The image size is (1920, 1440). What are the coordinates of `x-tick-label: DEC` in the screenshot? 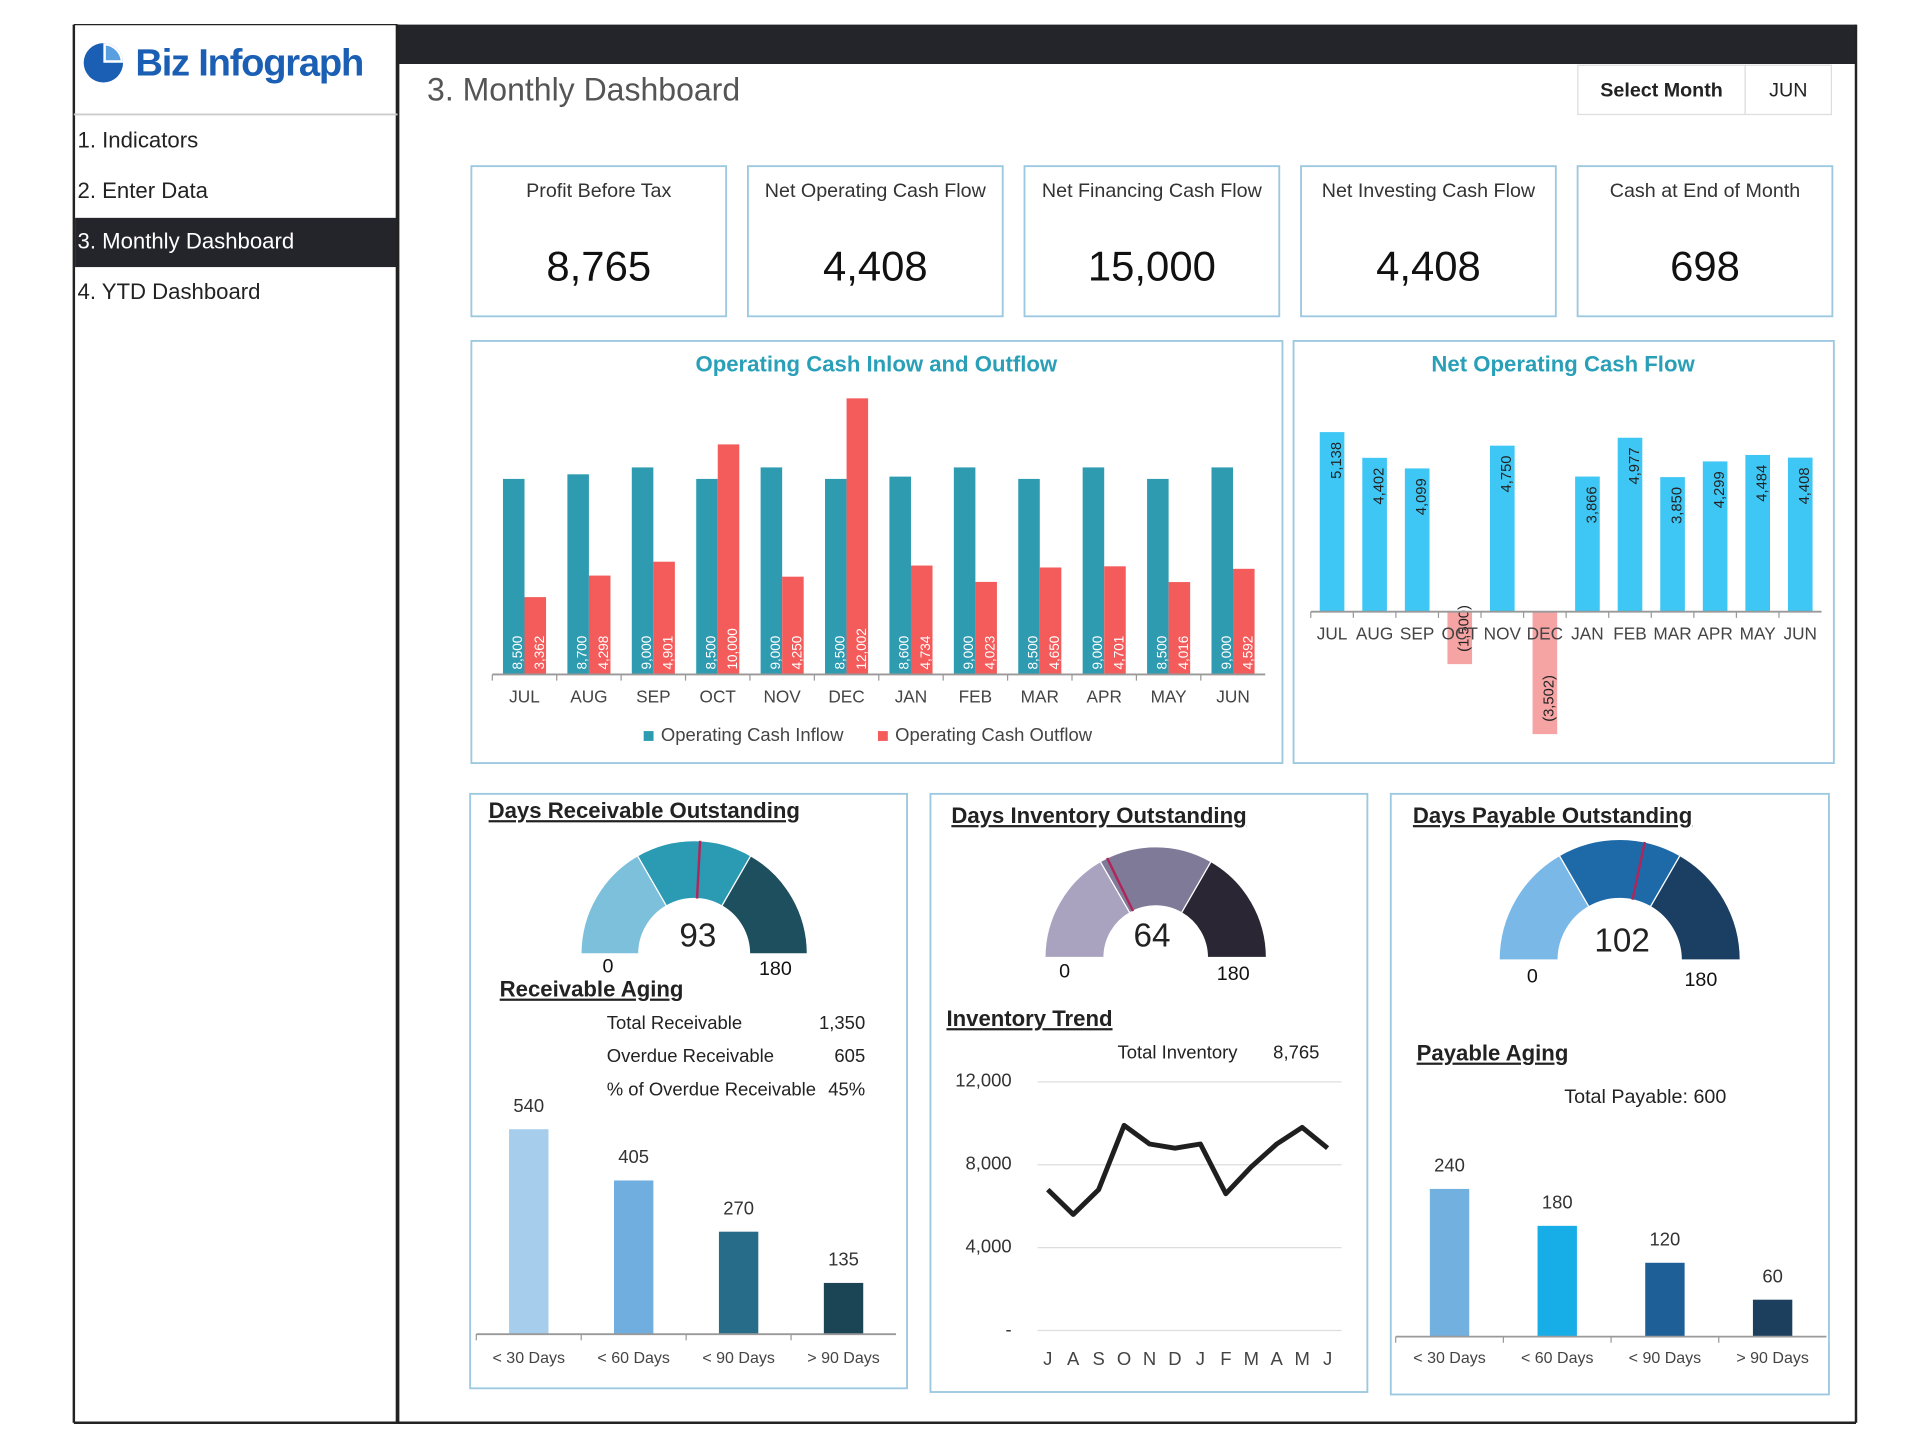 It's located at (1545, 634).